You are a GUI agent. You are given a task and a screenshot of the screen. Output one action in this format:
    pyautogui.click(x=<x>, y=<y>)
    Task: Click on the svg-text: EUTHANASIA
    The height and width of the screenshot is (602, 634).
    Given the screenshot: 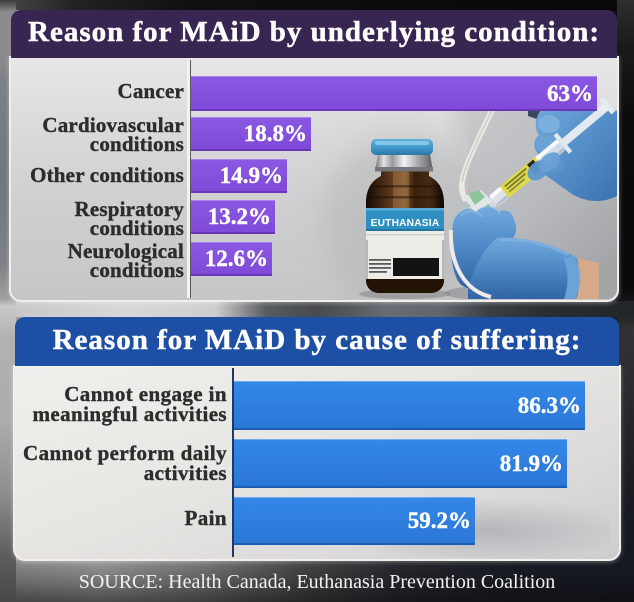 What is the action you would take?
    pyautogui.click(x=405, y=223)
    